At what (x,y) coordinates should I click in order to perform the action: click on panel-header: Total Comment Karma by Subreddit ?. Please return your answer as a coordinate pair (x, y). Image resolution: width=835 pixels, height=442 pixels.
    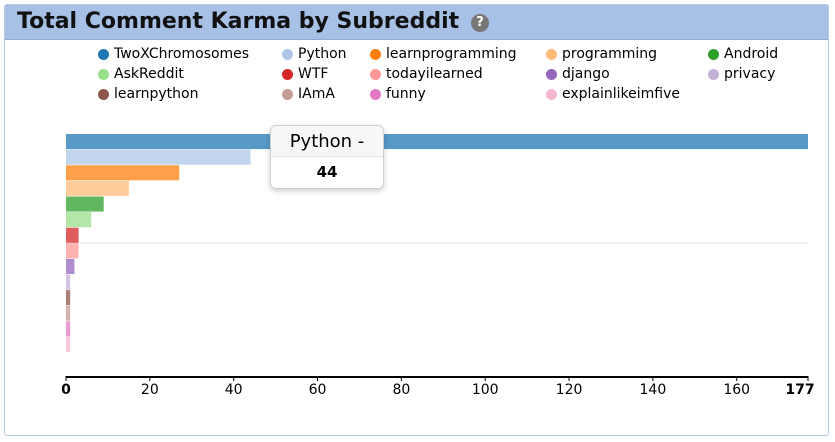
    Looking at the image, I should click on (416, 22).